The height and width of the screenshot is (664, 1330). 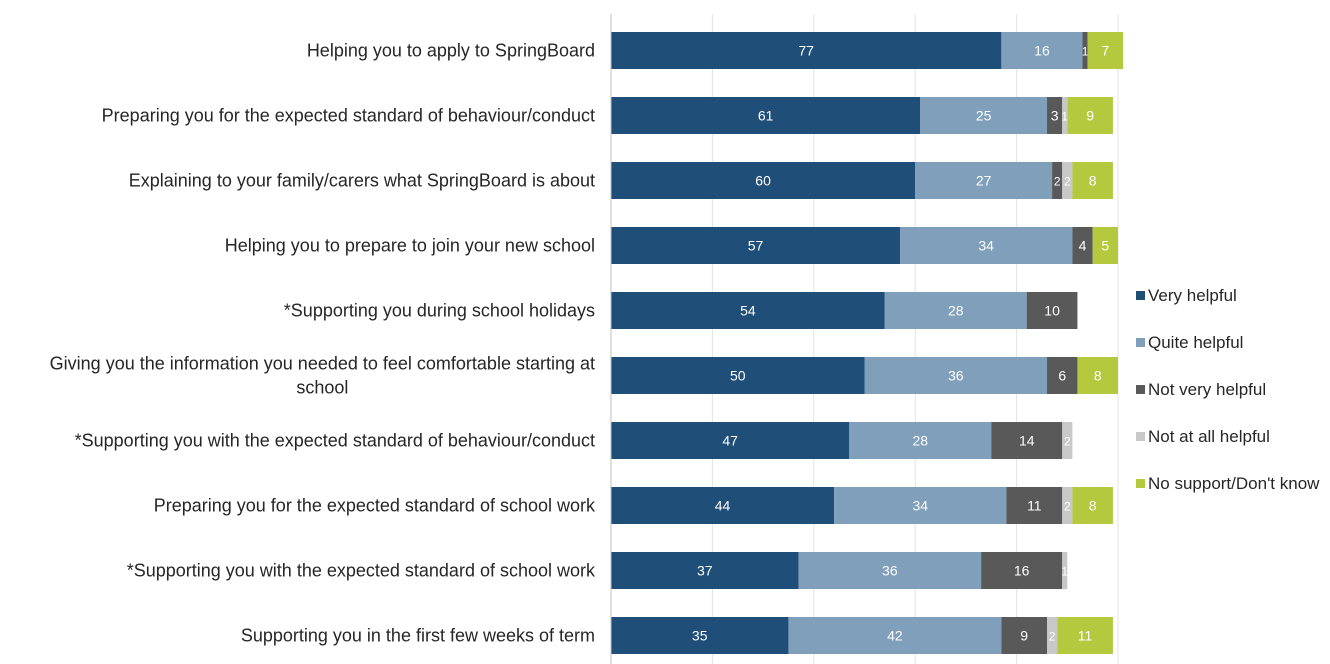 What do you see at coordinates (1027, 441) in the screenshot?
I see `data-label: 14` at bounding box center [1027, 441].